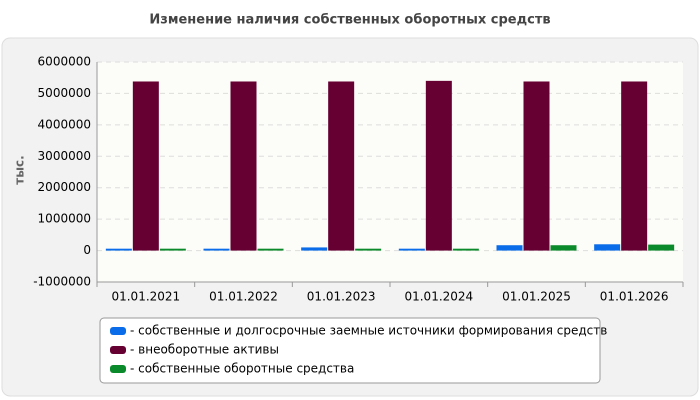  What do you see at coordinates (64, 219) in the screenshot?
I see `y-tick-label: 1000000` at bounding box center [64, 219].